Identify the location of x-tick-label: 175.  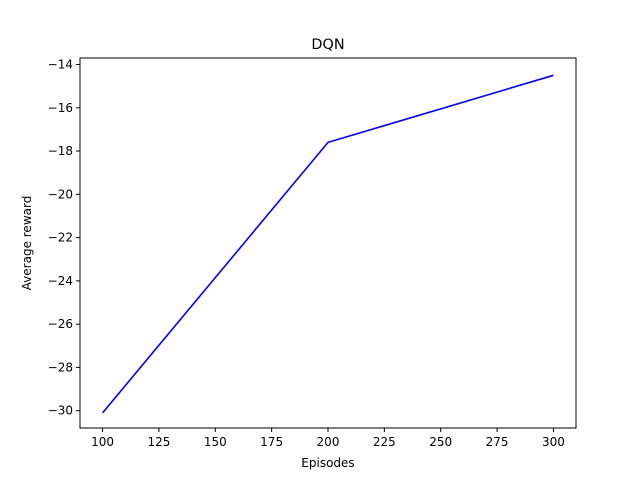
(271, 442).